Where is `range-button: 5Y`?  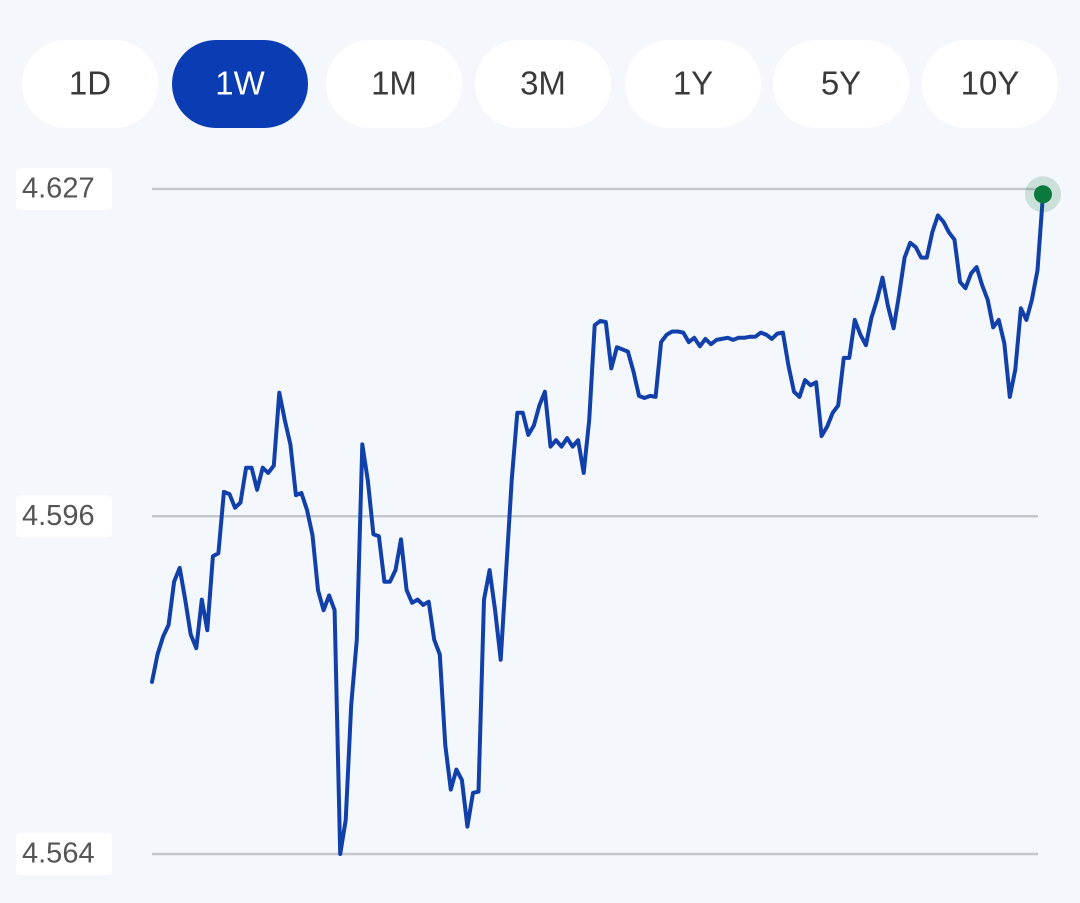 range-button: 5Y is located at coordinates (841, 84).